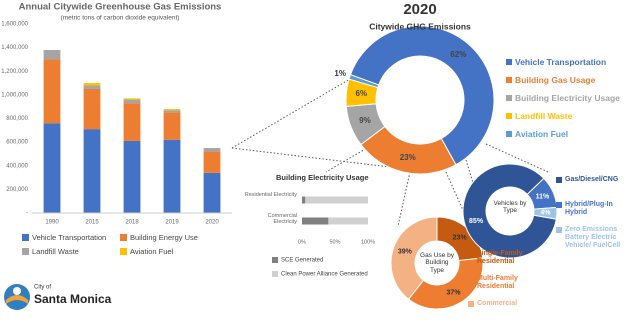  Describe the element at coordinates (17, 190) in the screenshot. I see `y-tick-label: 200,000` at that location.